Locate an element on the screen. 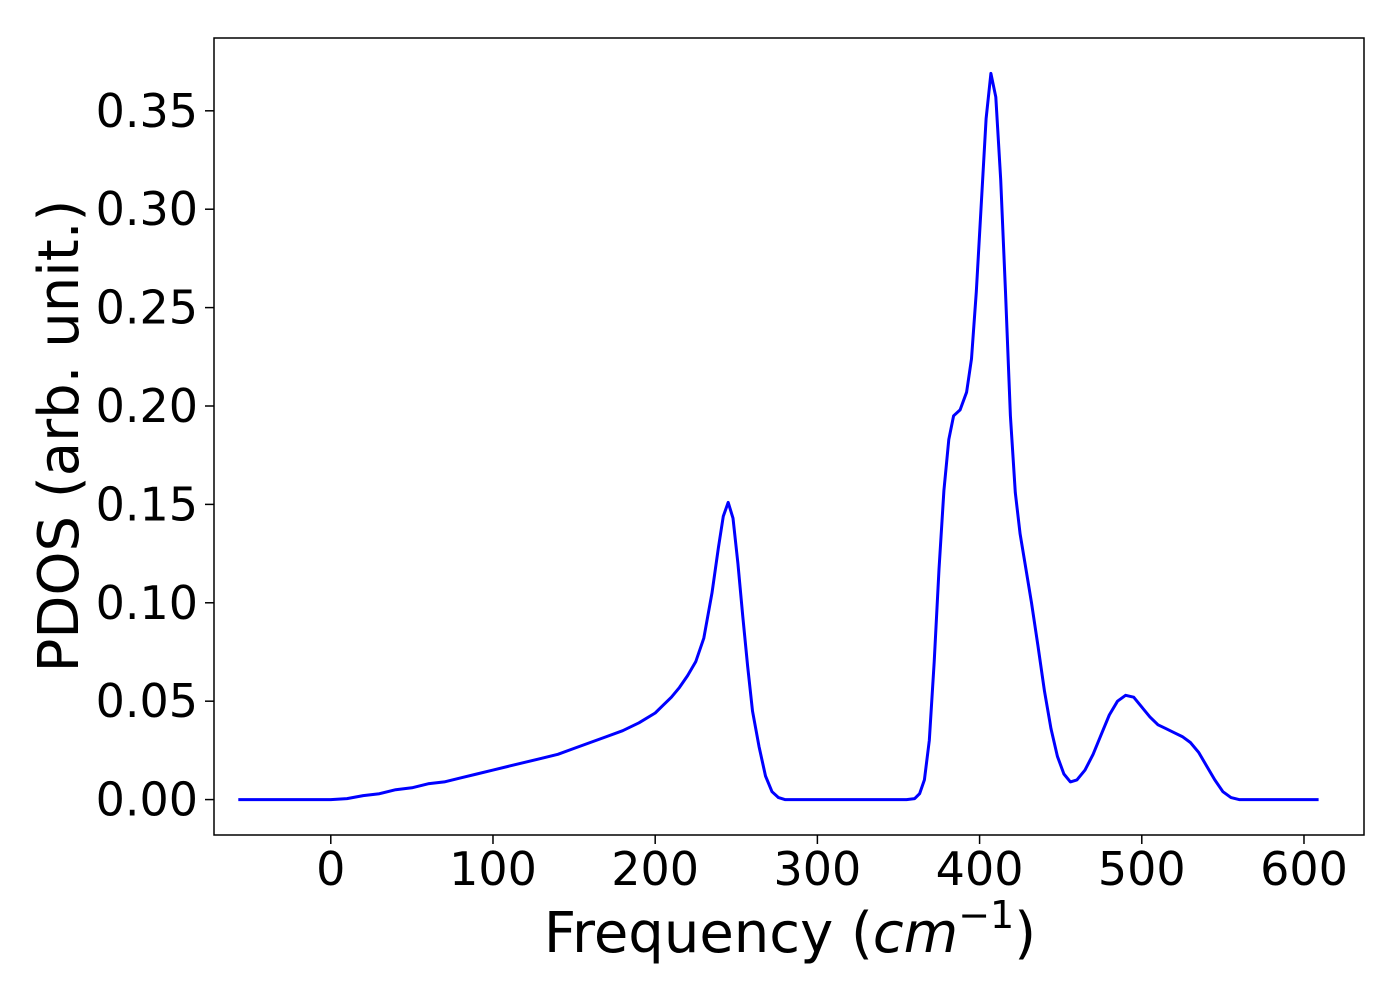  x-axis-label-exponent: −1 is located at coordinates (986, 915).